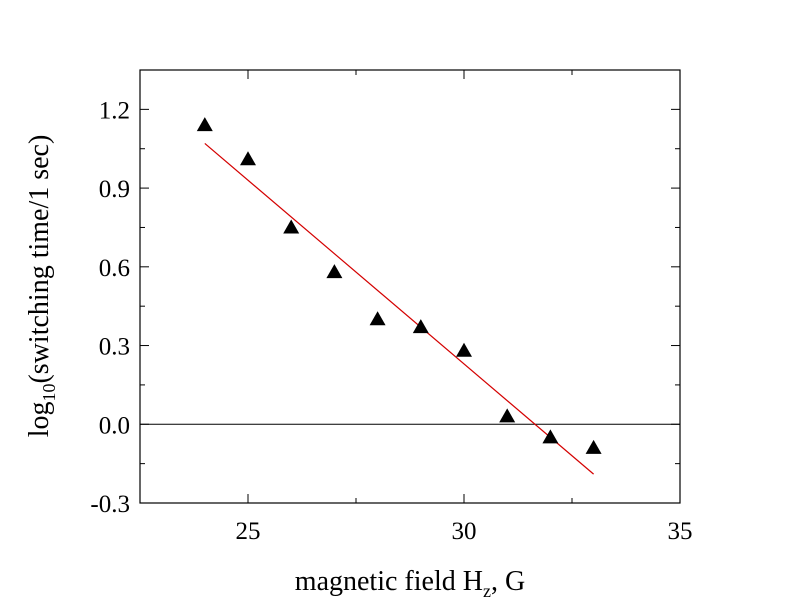 Image resolution: width=790 pixels, height=605 pixels. I want to click on x-tick-label: 25, so click(248, 531).